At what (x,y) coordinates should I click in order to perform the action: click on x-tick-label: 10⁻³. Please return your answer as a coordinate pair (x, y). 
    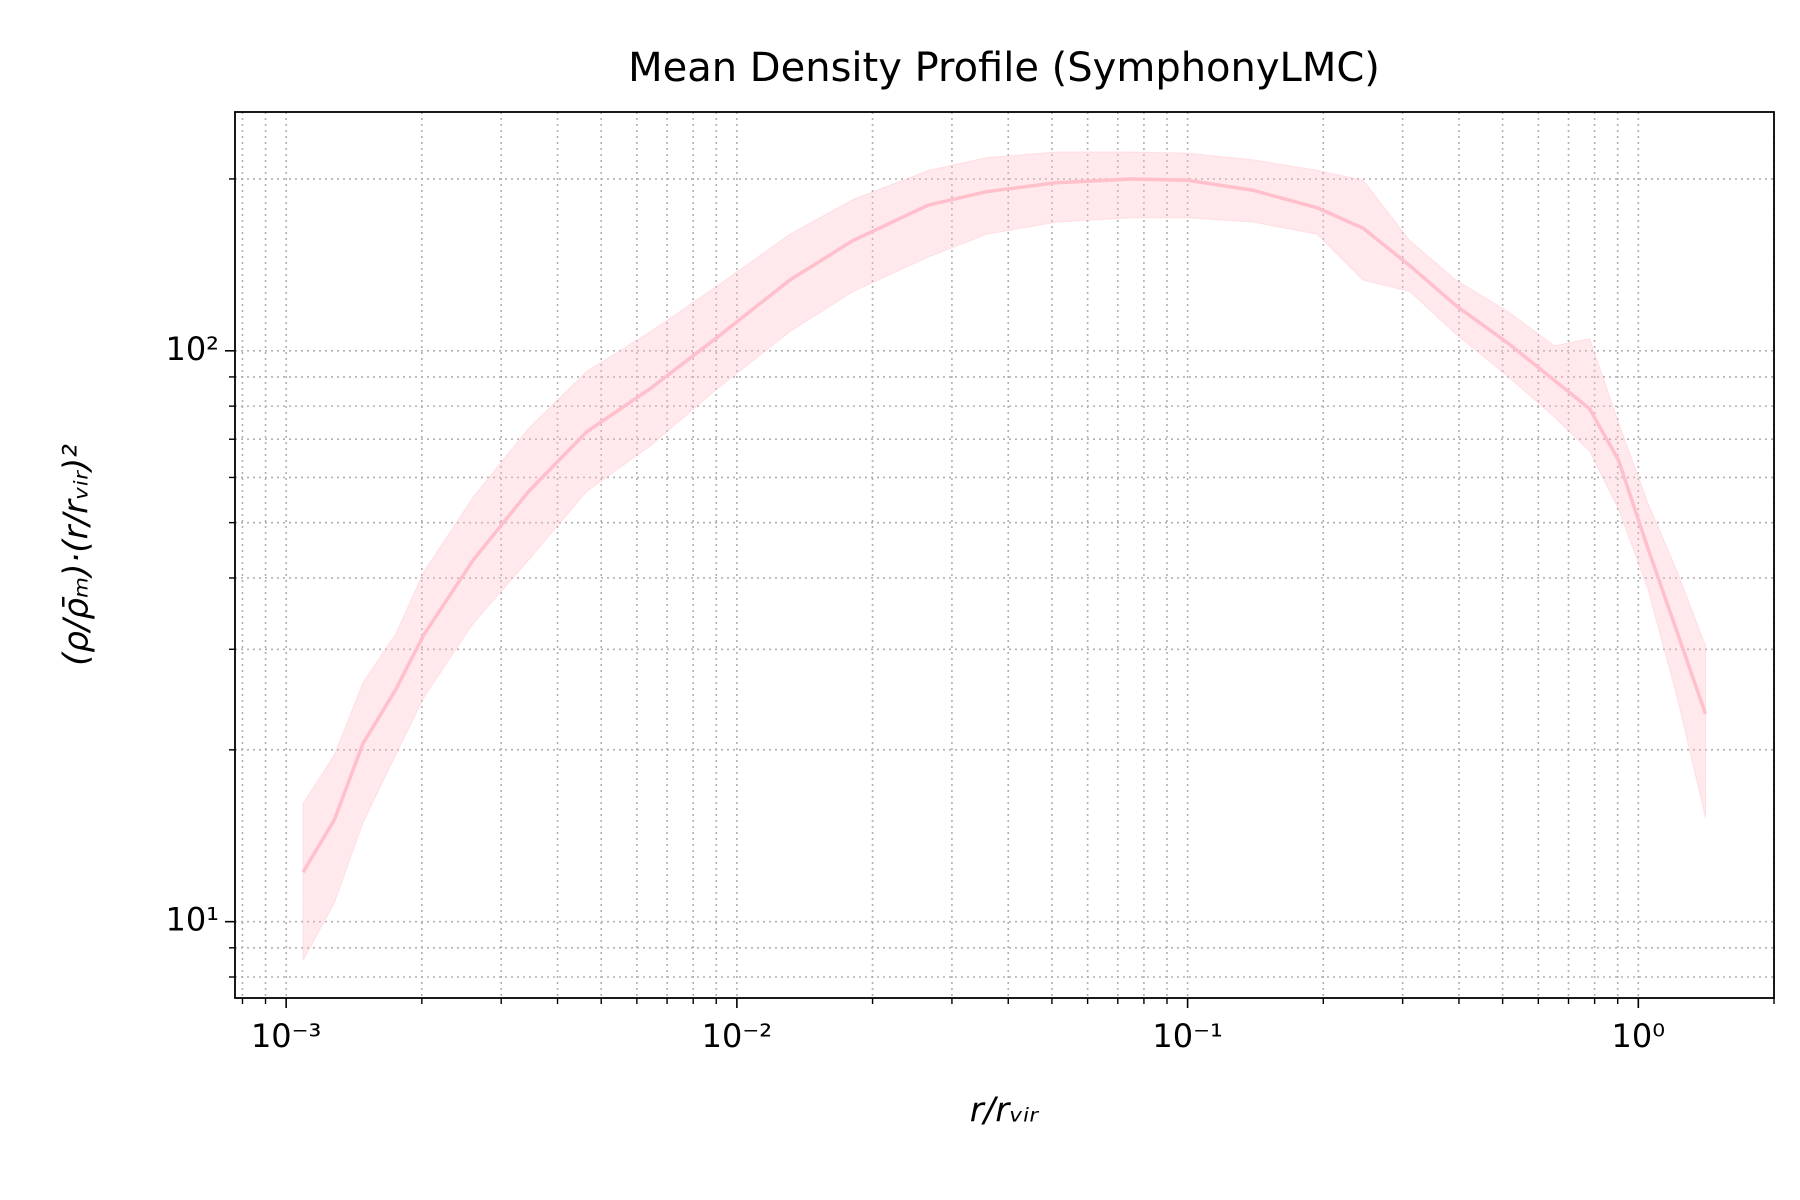
    Looking at the image, I should click on (286, 1036).